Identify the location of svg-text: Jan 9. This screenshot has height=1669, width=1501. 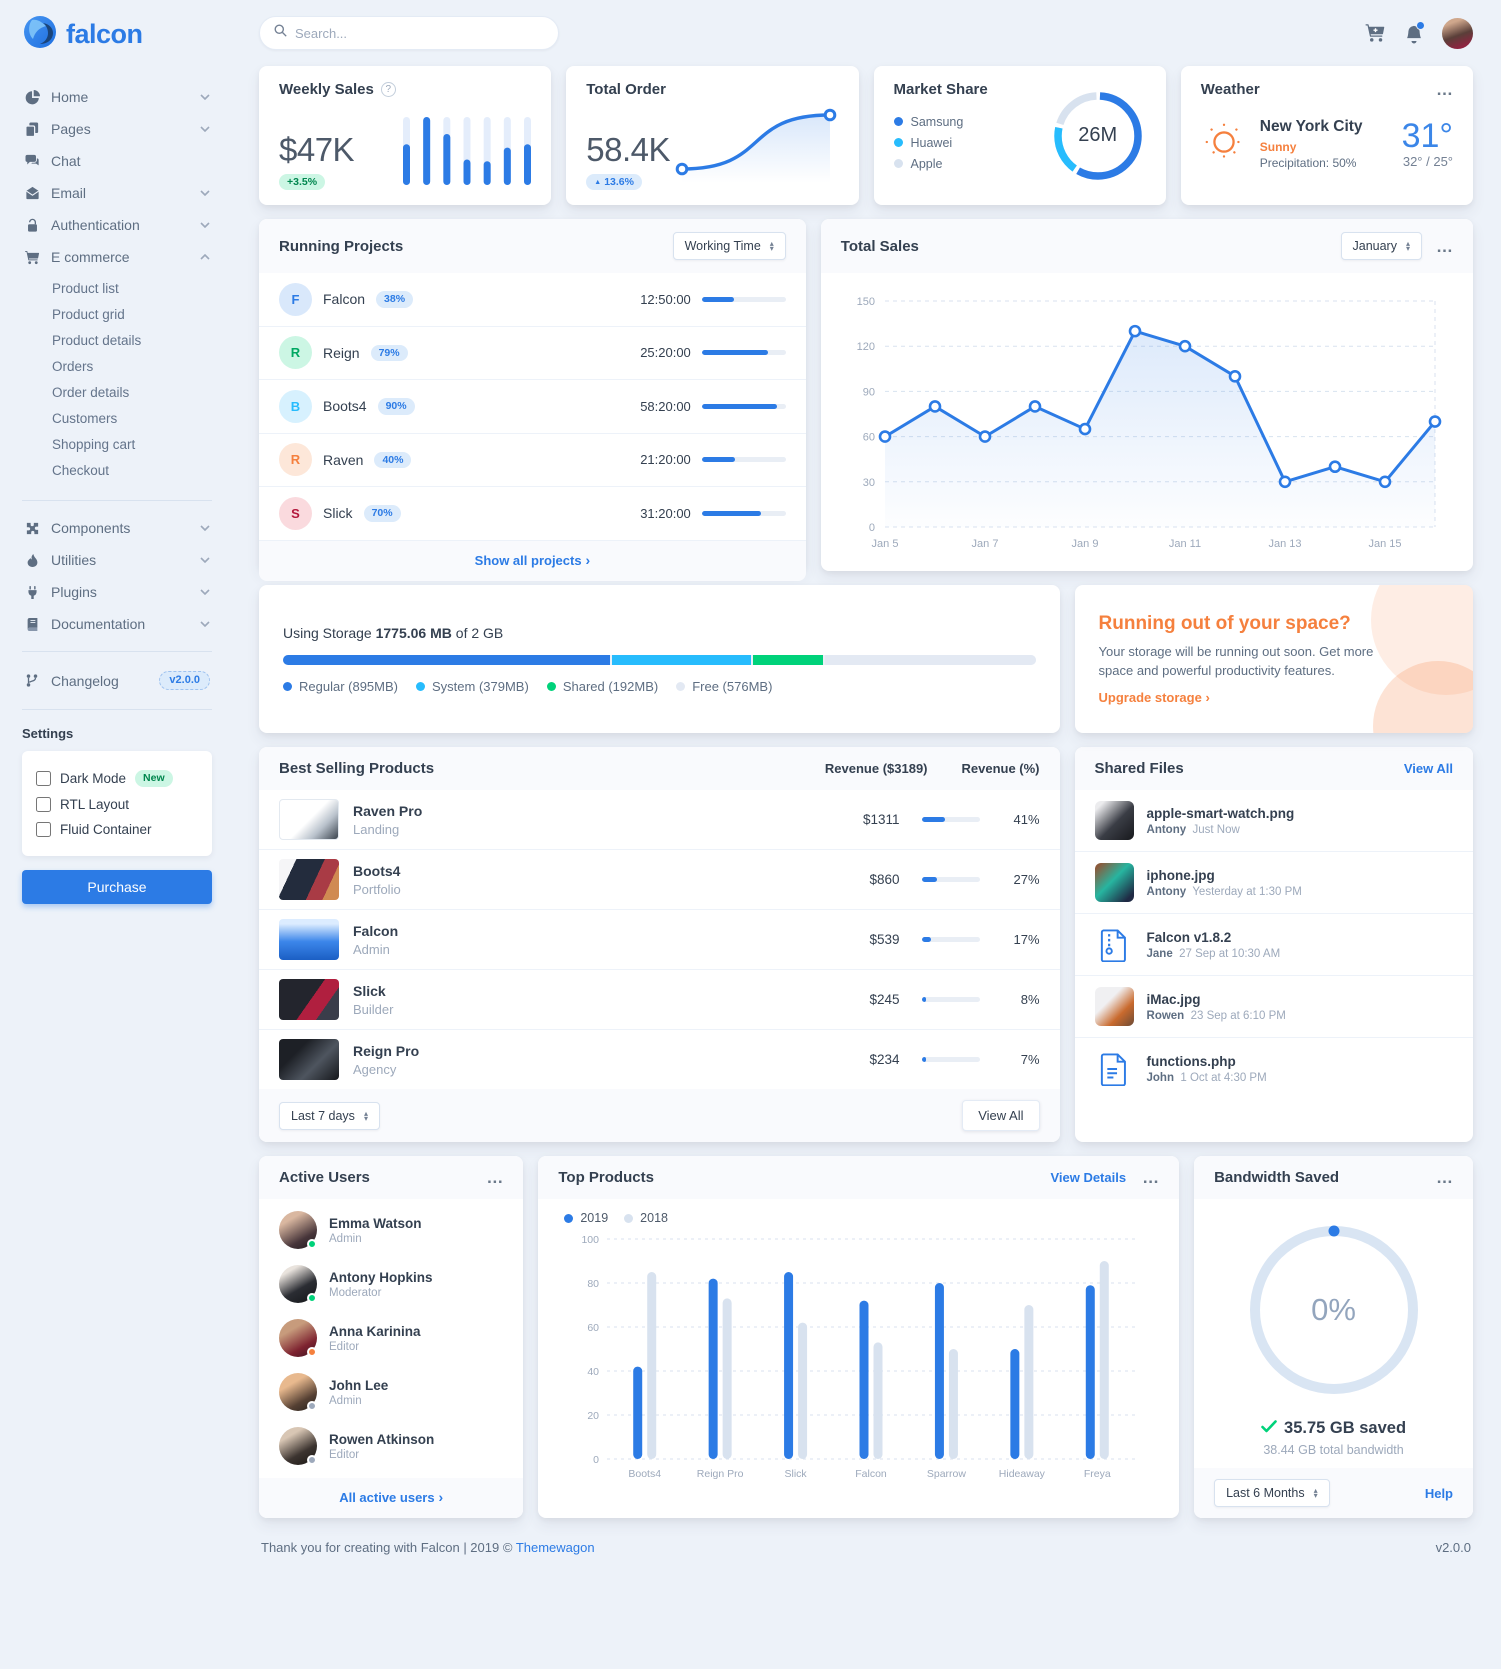
(1084, 544).